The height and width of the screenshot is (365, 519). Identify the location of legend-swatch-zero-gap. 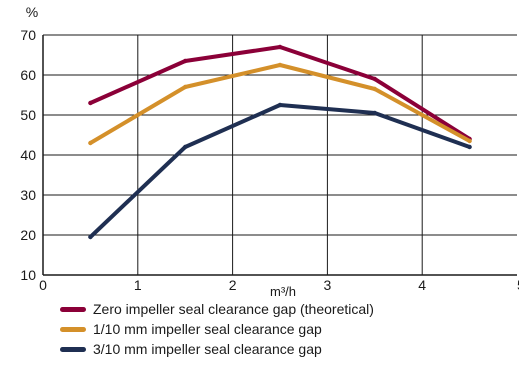
(73, 309).